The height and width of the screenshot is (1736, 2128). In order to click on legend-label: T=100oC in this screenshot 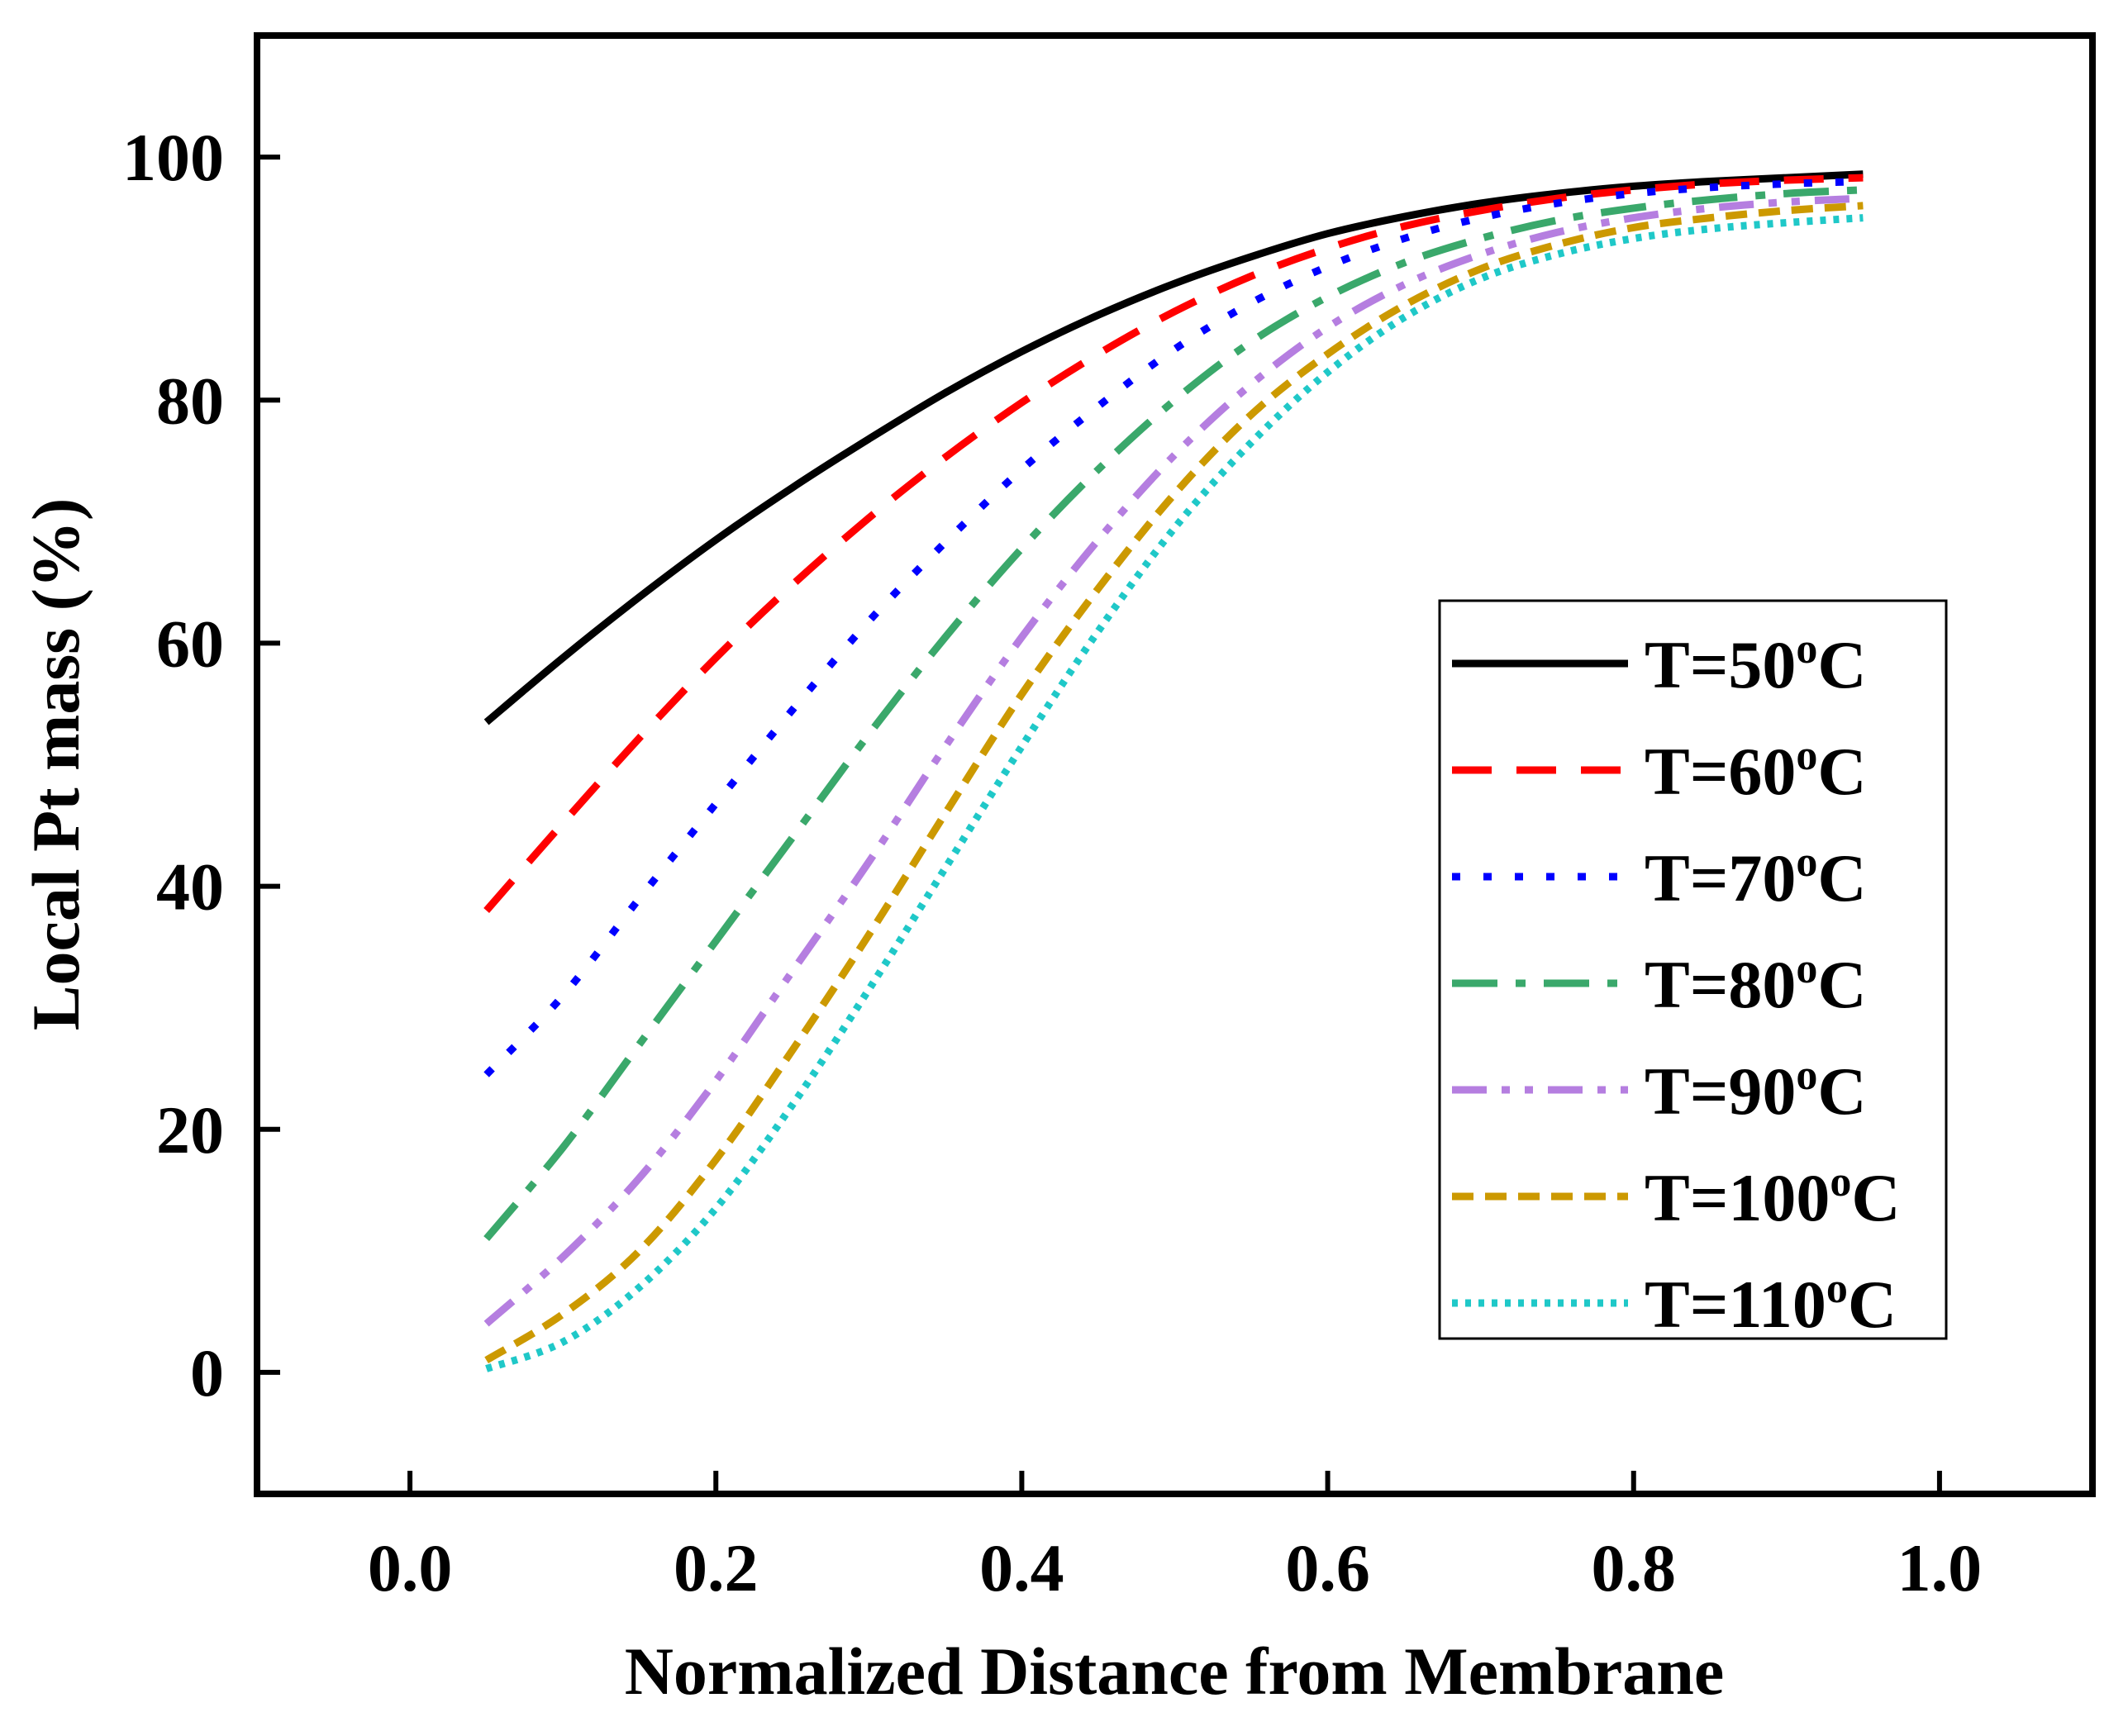, I will do `click(1773, 1197)`.